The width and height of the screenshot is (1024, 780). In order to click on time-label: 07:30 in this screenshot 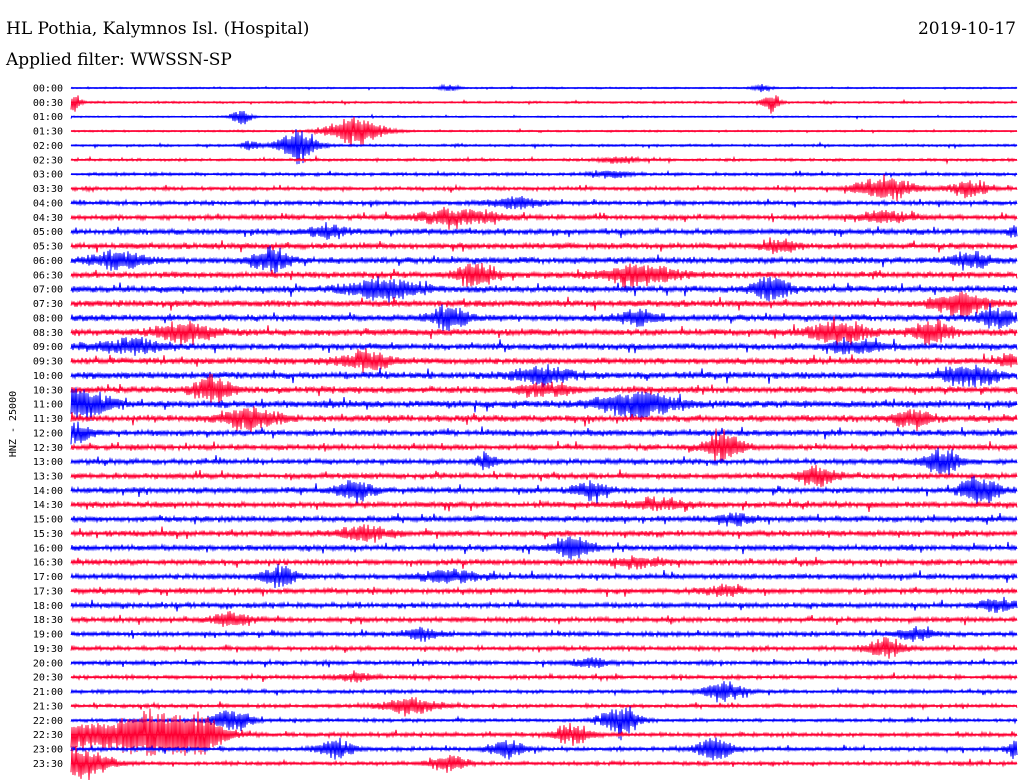, I will do `click(48, 304)`.